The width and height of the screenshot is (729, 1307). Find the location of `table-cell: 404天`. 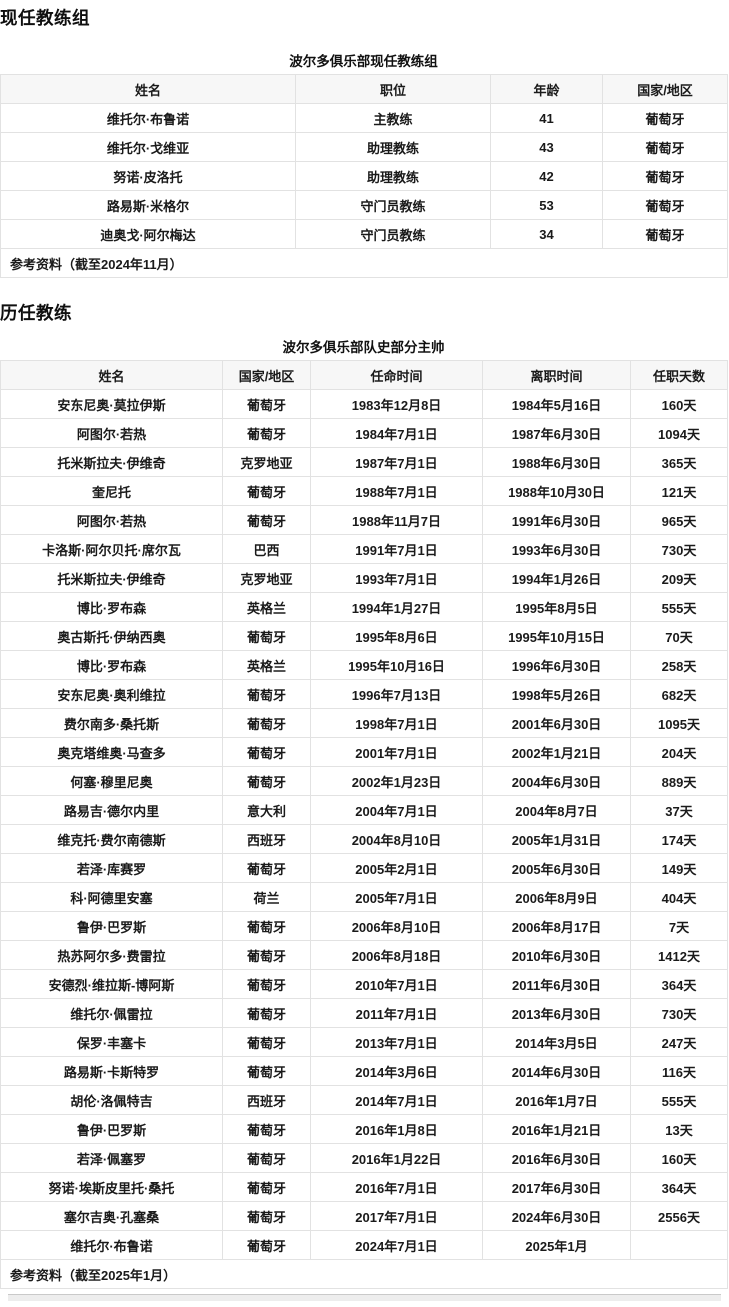

table-cell: 404天 is located at coordinates (679, 897).